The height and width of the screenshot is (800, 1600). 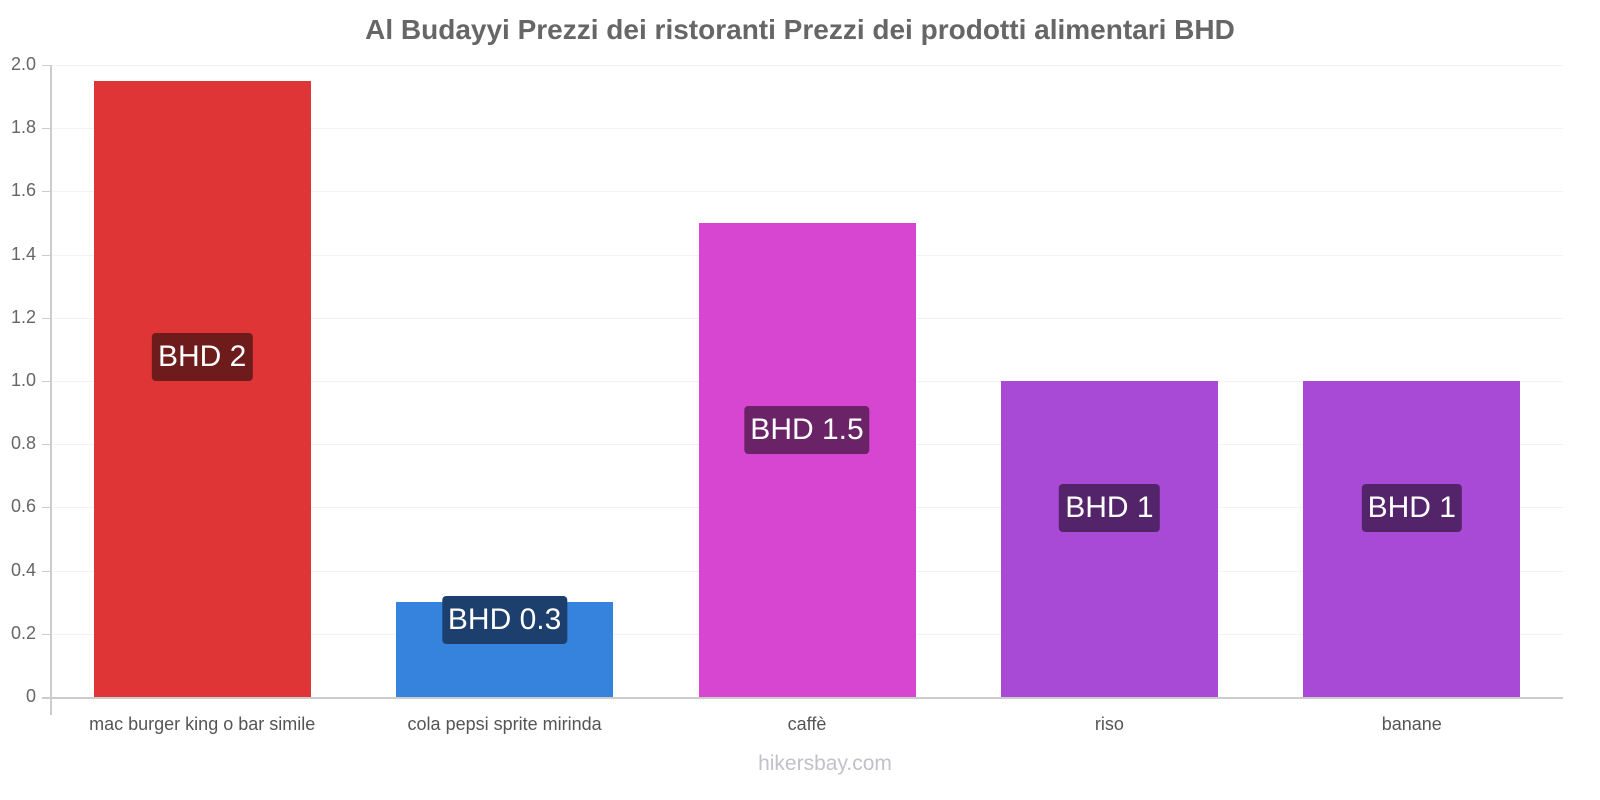 I want to click on bar-value-label: BHD 2, so click(x=202, y=356).